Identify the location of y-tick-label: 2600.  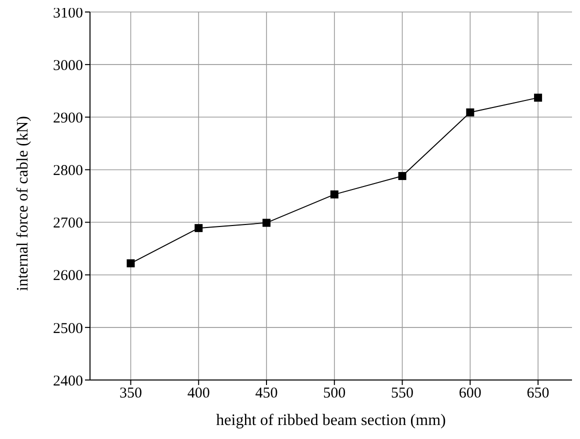
(68, 276).